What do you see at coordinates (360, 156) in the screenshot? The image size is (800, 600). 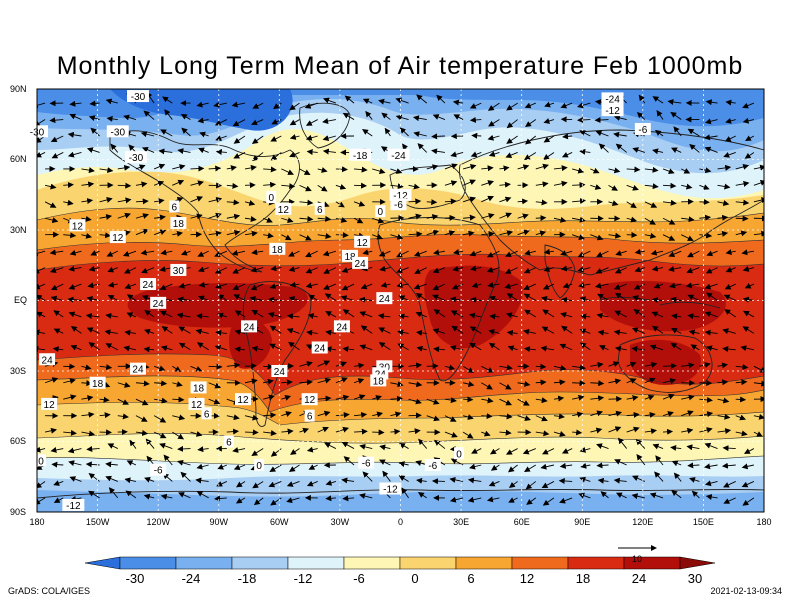 I see `contour-label: -18` at bounding box center [360, 156].